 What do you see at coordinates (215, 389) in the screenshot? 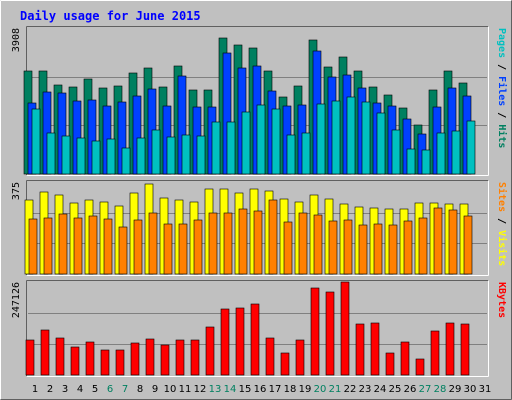
I see `x-label-day-13: 13` at bounding box center [215, 389].